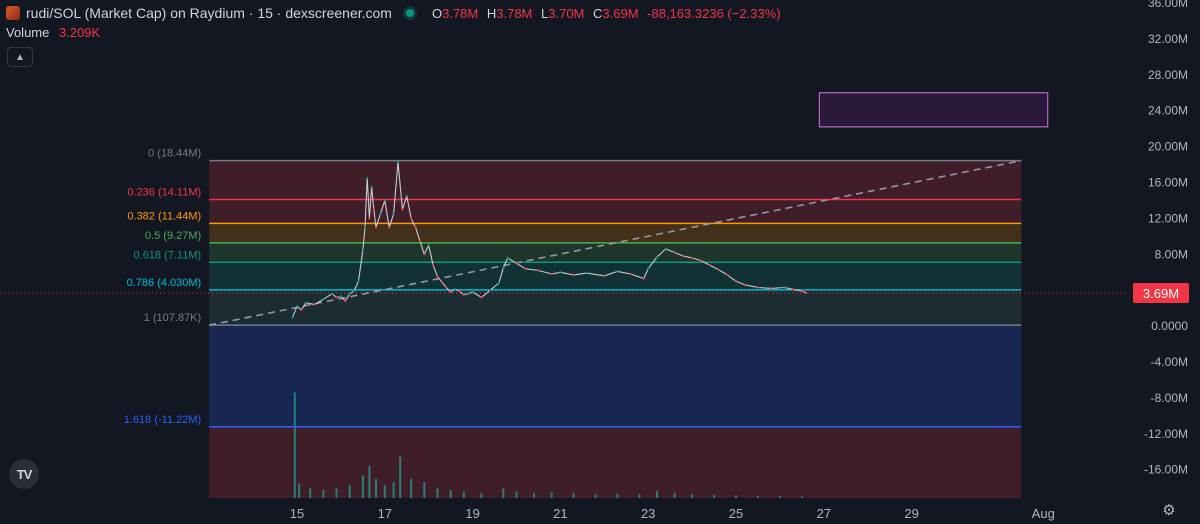  I want to click on x-tick-label: 29, so click(911, 513).